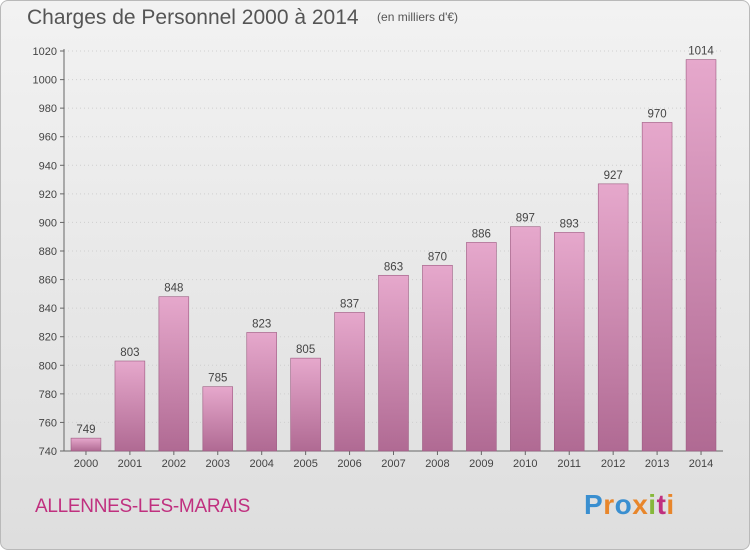 This screenshot has width=750, height=550. What do you see at coordinates (393, 267) in the screenshot?
I see `data-label: 863` at bounding box center [393, 267].